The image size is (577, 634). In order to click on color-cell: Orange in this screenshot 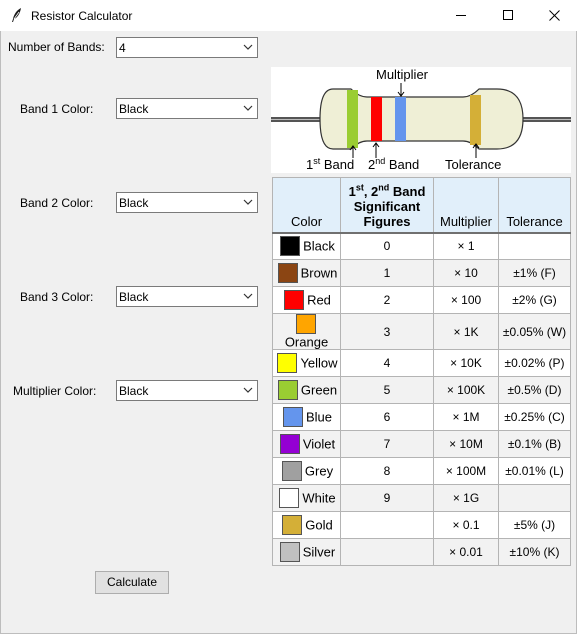, I will do `click(306, 331)`.